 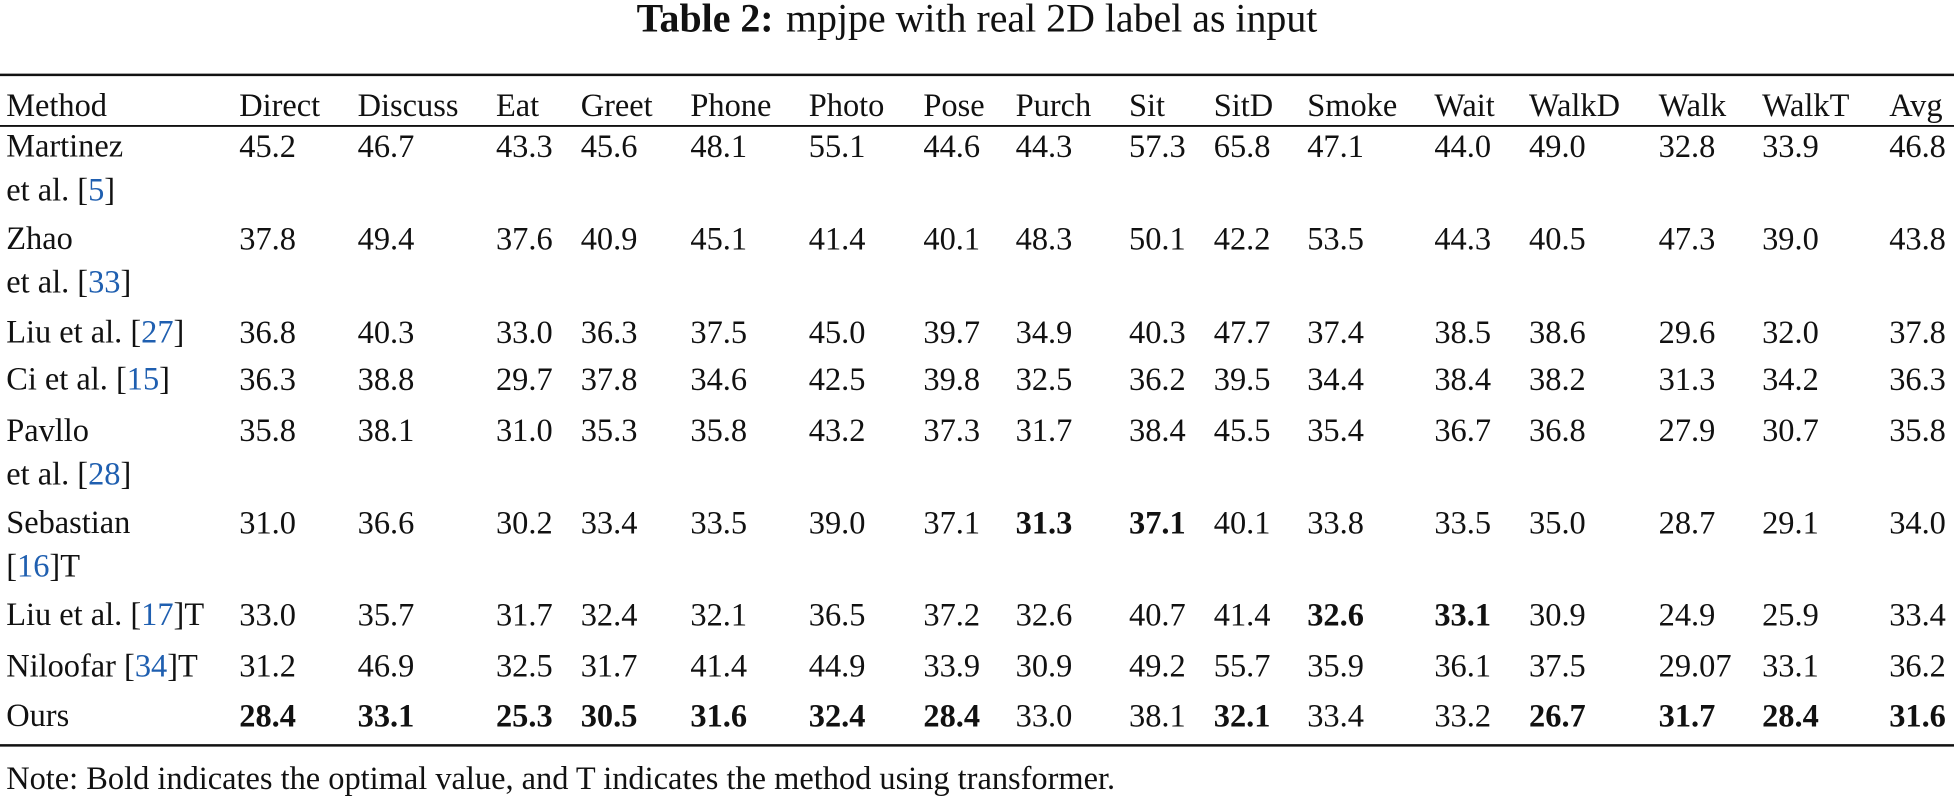 What do you see at coordinates (609, 667) in the screenshot?
I see `value-cell: 31.7` at bounding box center [609, 667].